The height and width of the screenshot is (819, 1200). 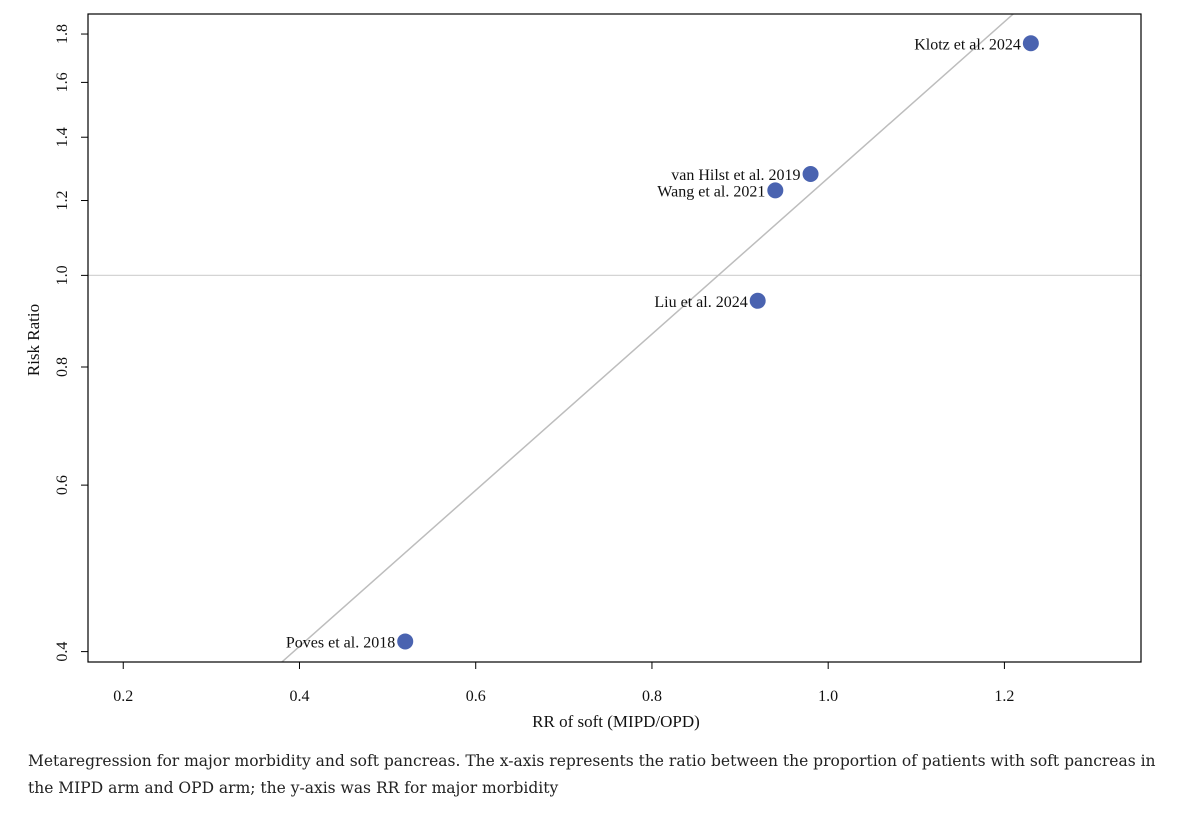 I want to click on y-tick-label: 0.6, so click(x=62, y=485).